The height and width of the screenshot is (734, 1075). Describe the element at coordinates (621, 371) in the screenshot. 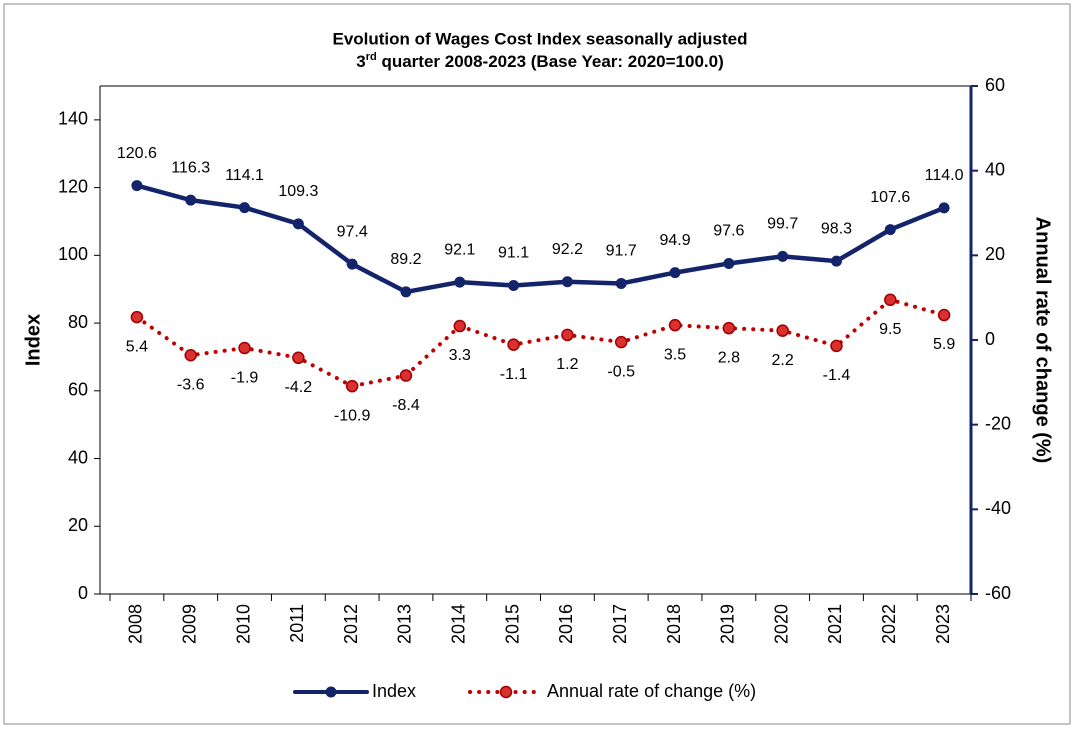

I see `data-label: -0.5` at that location.